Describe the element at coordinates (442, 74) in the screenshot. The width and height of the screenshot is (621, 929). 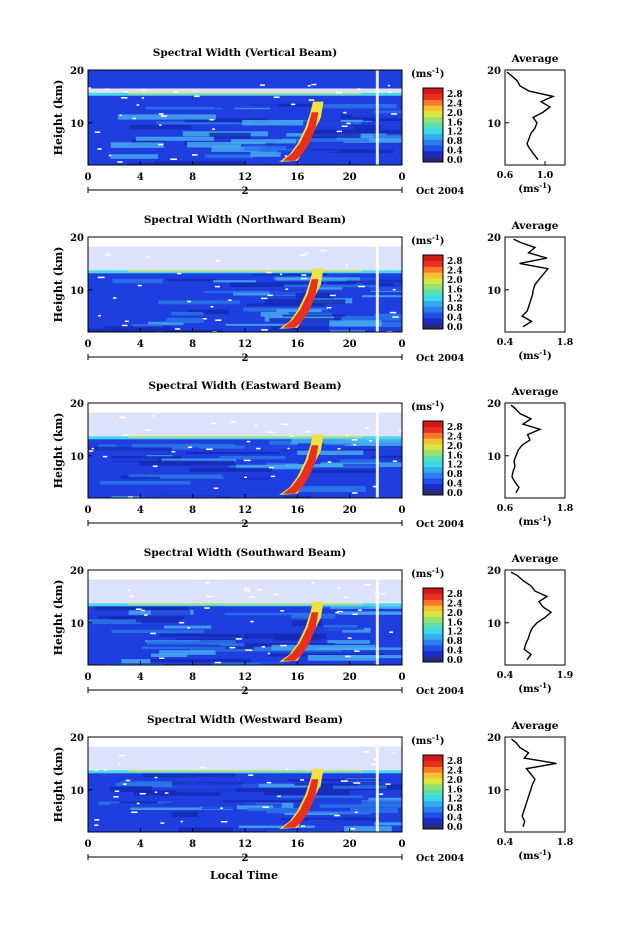
I see `colorbar-unit-close: )` at that location.